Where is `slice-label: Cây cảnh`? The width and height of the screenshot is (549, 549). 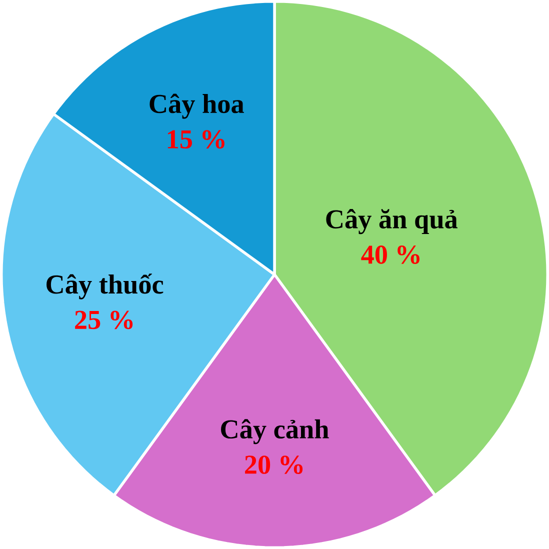 slice-label: Cây cảnh is located at coordinates (275, 431).